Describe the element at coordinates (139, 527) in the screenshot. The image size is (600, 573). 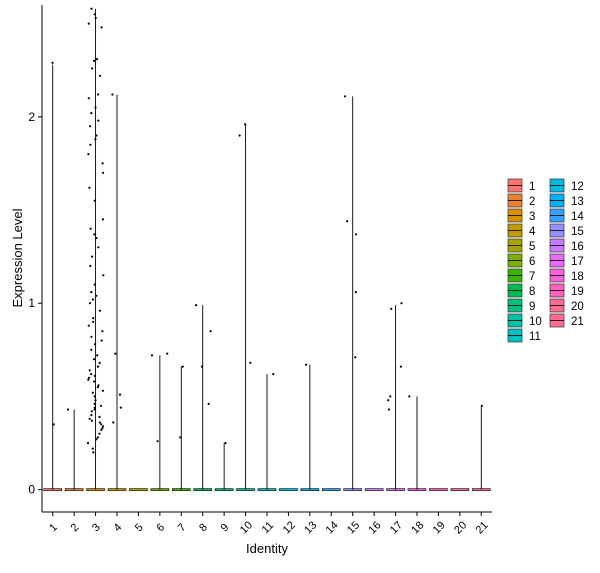
I see `x-tick-label-5: 5` at that location.